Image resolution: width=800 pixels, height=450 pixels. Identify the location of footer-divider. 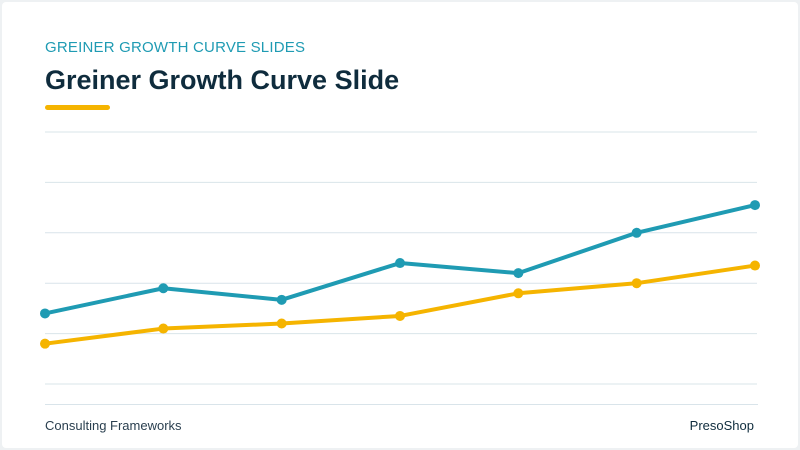
(401, 404).